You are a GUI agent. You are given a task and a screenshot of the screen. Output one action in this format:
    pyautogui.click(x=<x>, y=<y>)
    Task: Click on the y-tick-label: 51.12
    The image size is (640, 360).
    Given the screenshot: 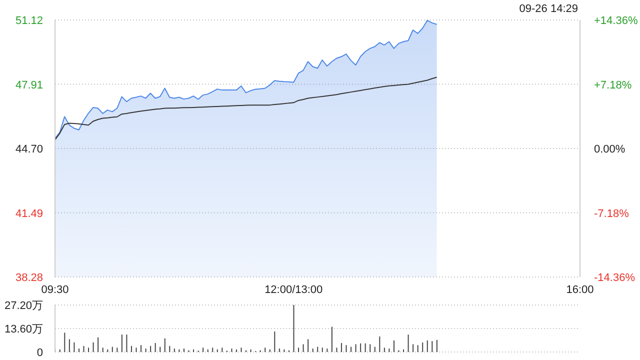 What is the action you would take?
    pyautogui.click(x=29, y=21)
    